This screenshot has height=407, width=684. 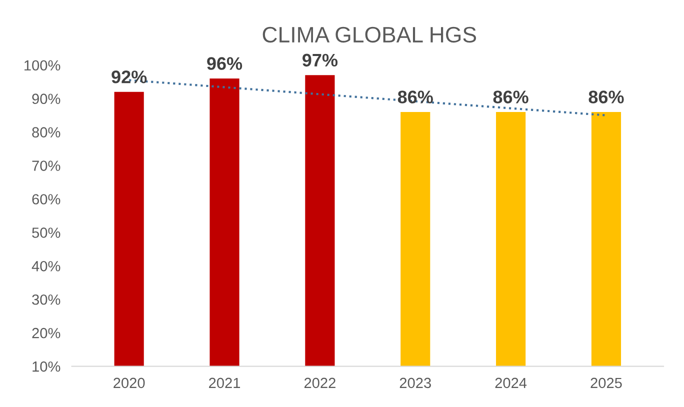 What do you see at coordinates (46, 99) in the screenshot?
I see `y-tick-label: 90%` at bounding box center [46, 99].